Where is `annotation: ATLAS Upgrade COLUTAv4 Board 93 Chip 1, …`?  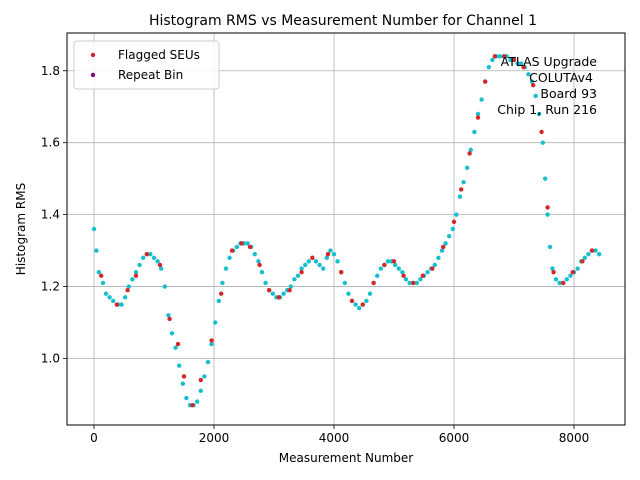
annotation: ATLAS Upgrade COLUTAv4 Board 93 Chip 1, … is located at coordinates (547, 85).